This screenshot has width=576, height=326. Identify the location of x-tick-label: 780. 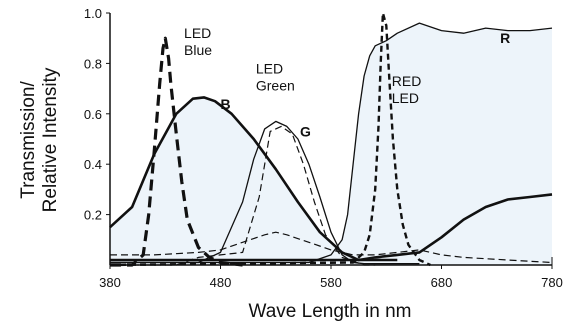
(552, 282).